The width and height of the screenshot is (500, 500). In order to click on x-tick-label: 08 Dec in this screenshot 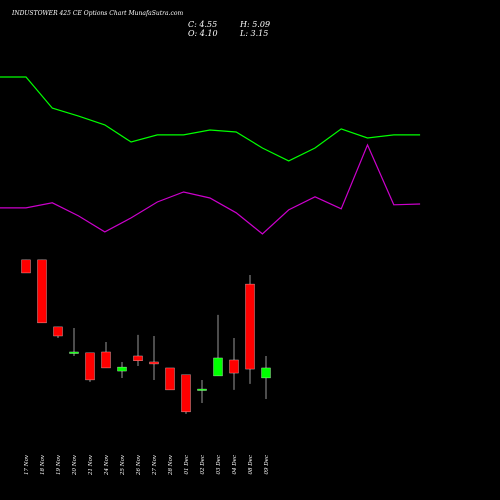, I will do `click(251, 465)`.